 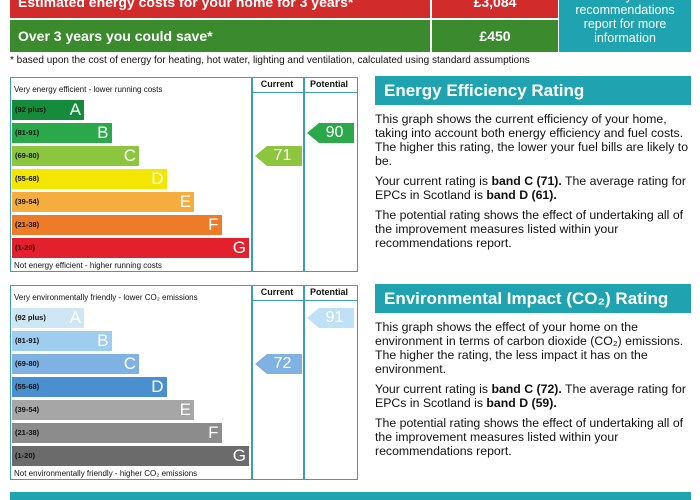 I want to click on potential-rating-marker: 91, so click(x=330, y=318).